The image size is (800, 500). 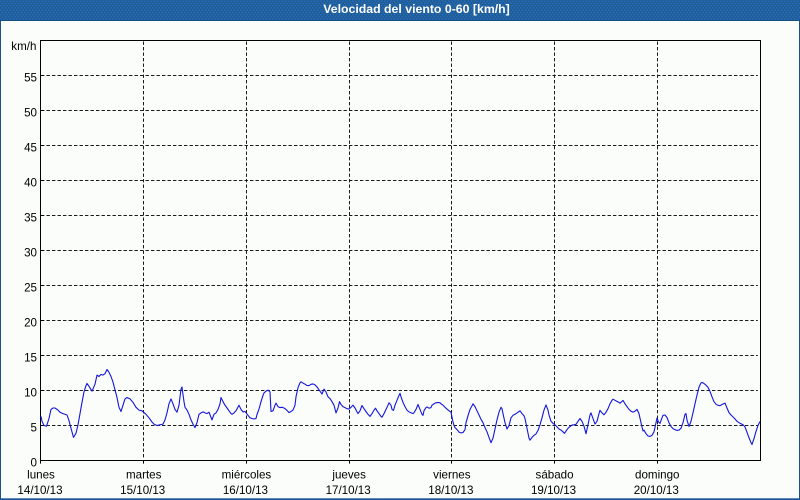 I want to click on svg-text: 5, so click(x=34, y=427).